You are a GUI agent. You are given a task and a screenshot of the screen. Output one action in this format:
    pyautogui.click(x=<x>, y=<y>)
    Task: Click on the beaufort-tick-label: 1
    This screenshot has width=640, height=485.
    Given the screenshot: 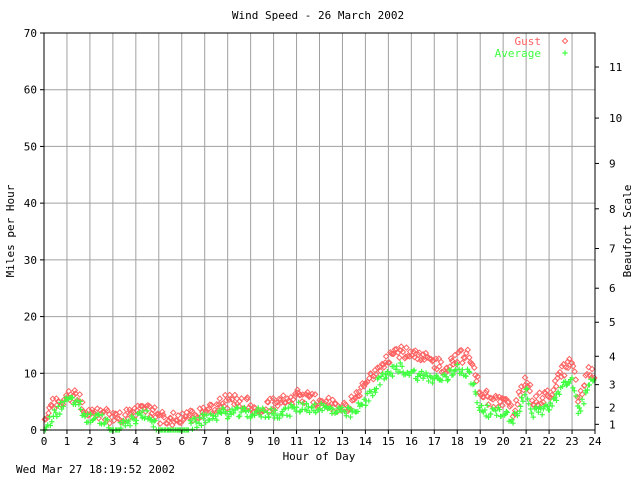 What is the action you would take?
    pyautogui.click(x=612, y=424)
    